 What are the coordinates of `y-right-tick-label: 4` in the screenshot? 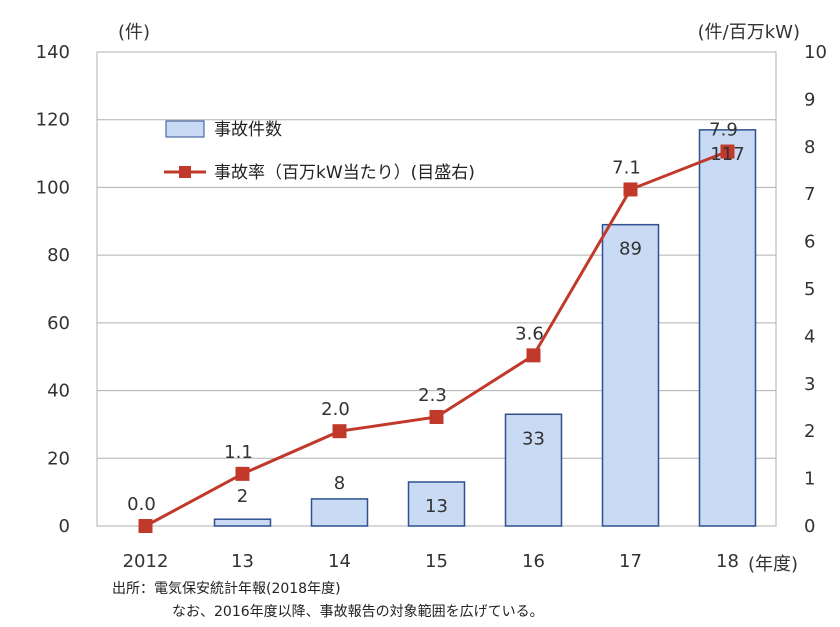 It's located at (809, 336).